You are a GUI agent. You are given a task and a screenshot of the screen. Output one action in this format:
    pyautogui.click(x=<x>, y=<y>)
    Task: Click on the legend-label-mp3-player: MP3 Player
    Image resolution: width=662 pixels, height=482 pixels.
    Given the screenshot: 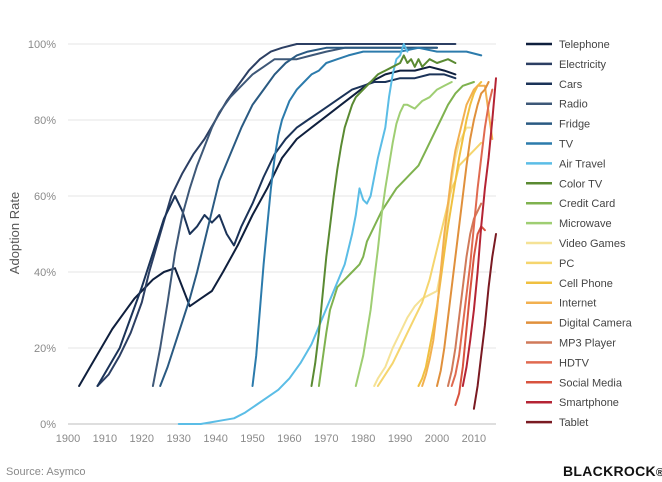 What is the action you would take?
    pyautogui.click(x=587, y=344)
    